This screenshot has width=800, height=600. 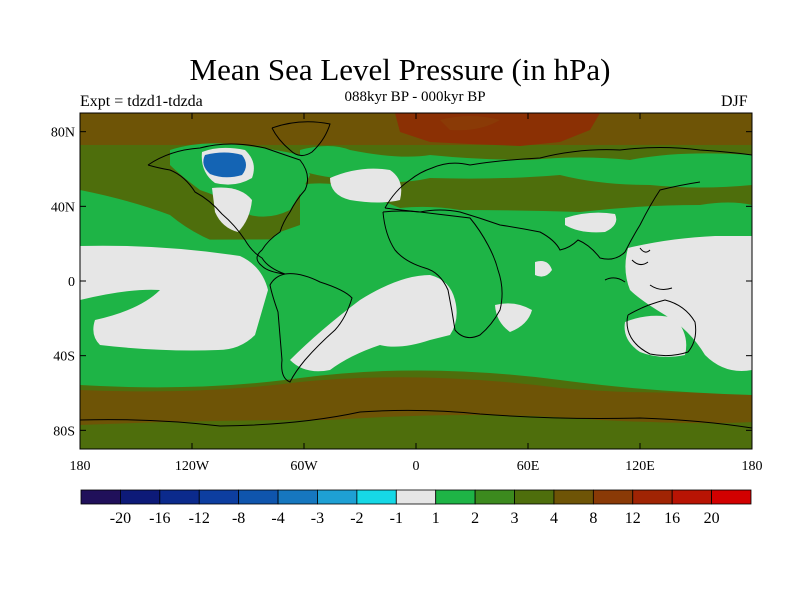 I want to click on colorbar-label: 2, so click(x=475, y=518).